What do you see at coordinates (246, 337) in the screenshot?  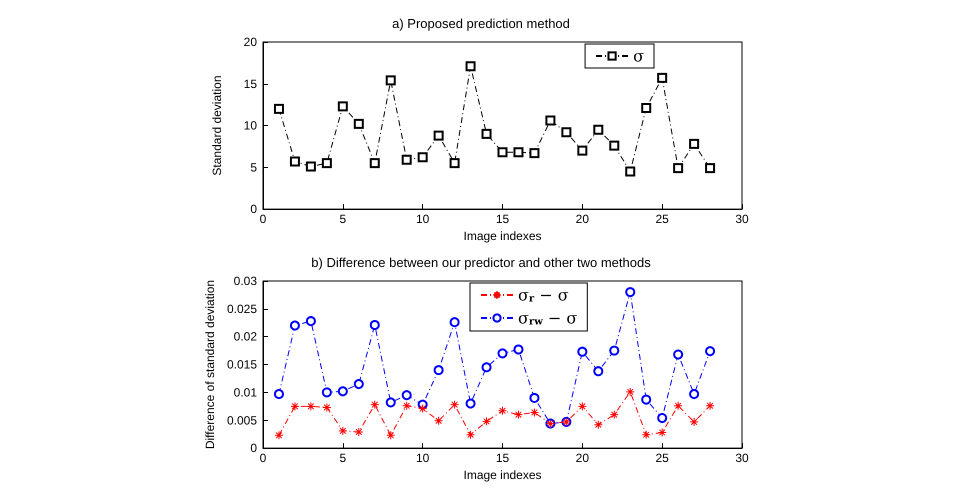 I see `y-tick-label: 0.02` at bounding box center [246, 337].